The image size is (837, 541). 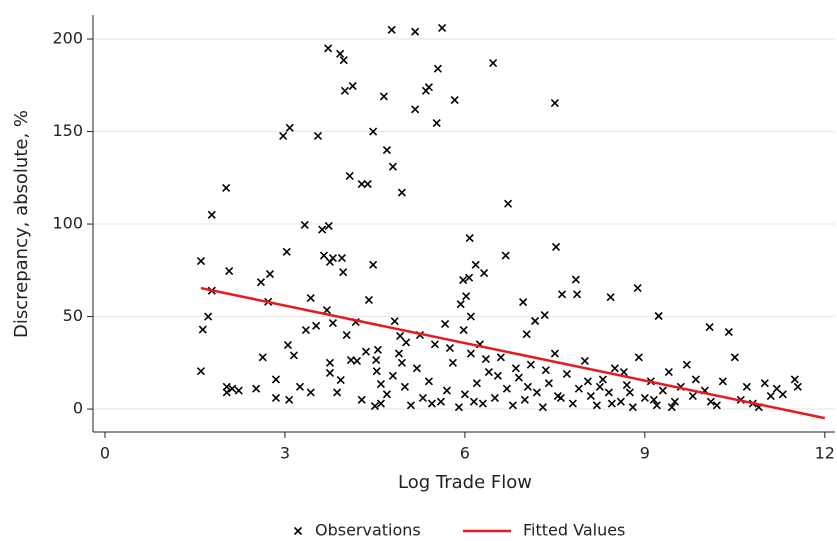 What do you see at coordinates (73, 315) in the screenshot?
I see `y-tick-label: 50` at bounding box center [73, 315].